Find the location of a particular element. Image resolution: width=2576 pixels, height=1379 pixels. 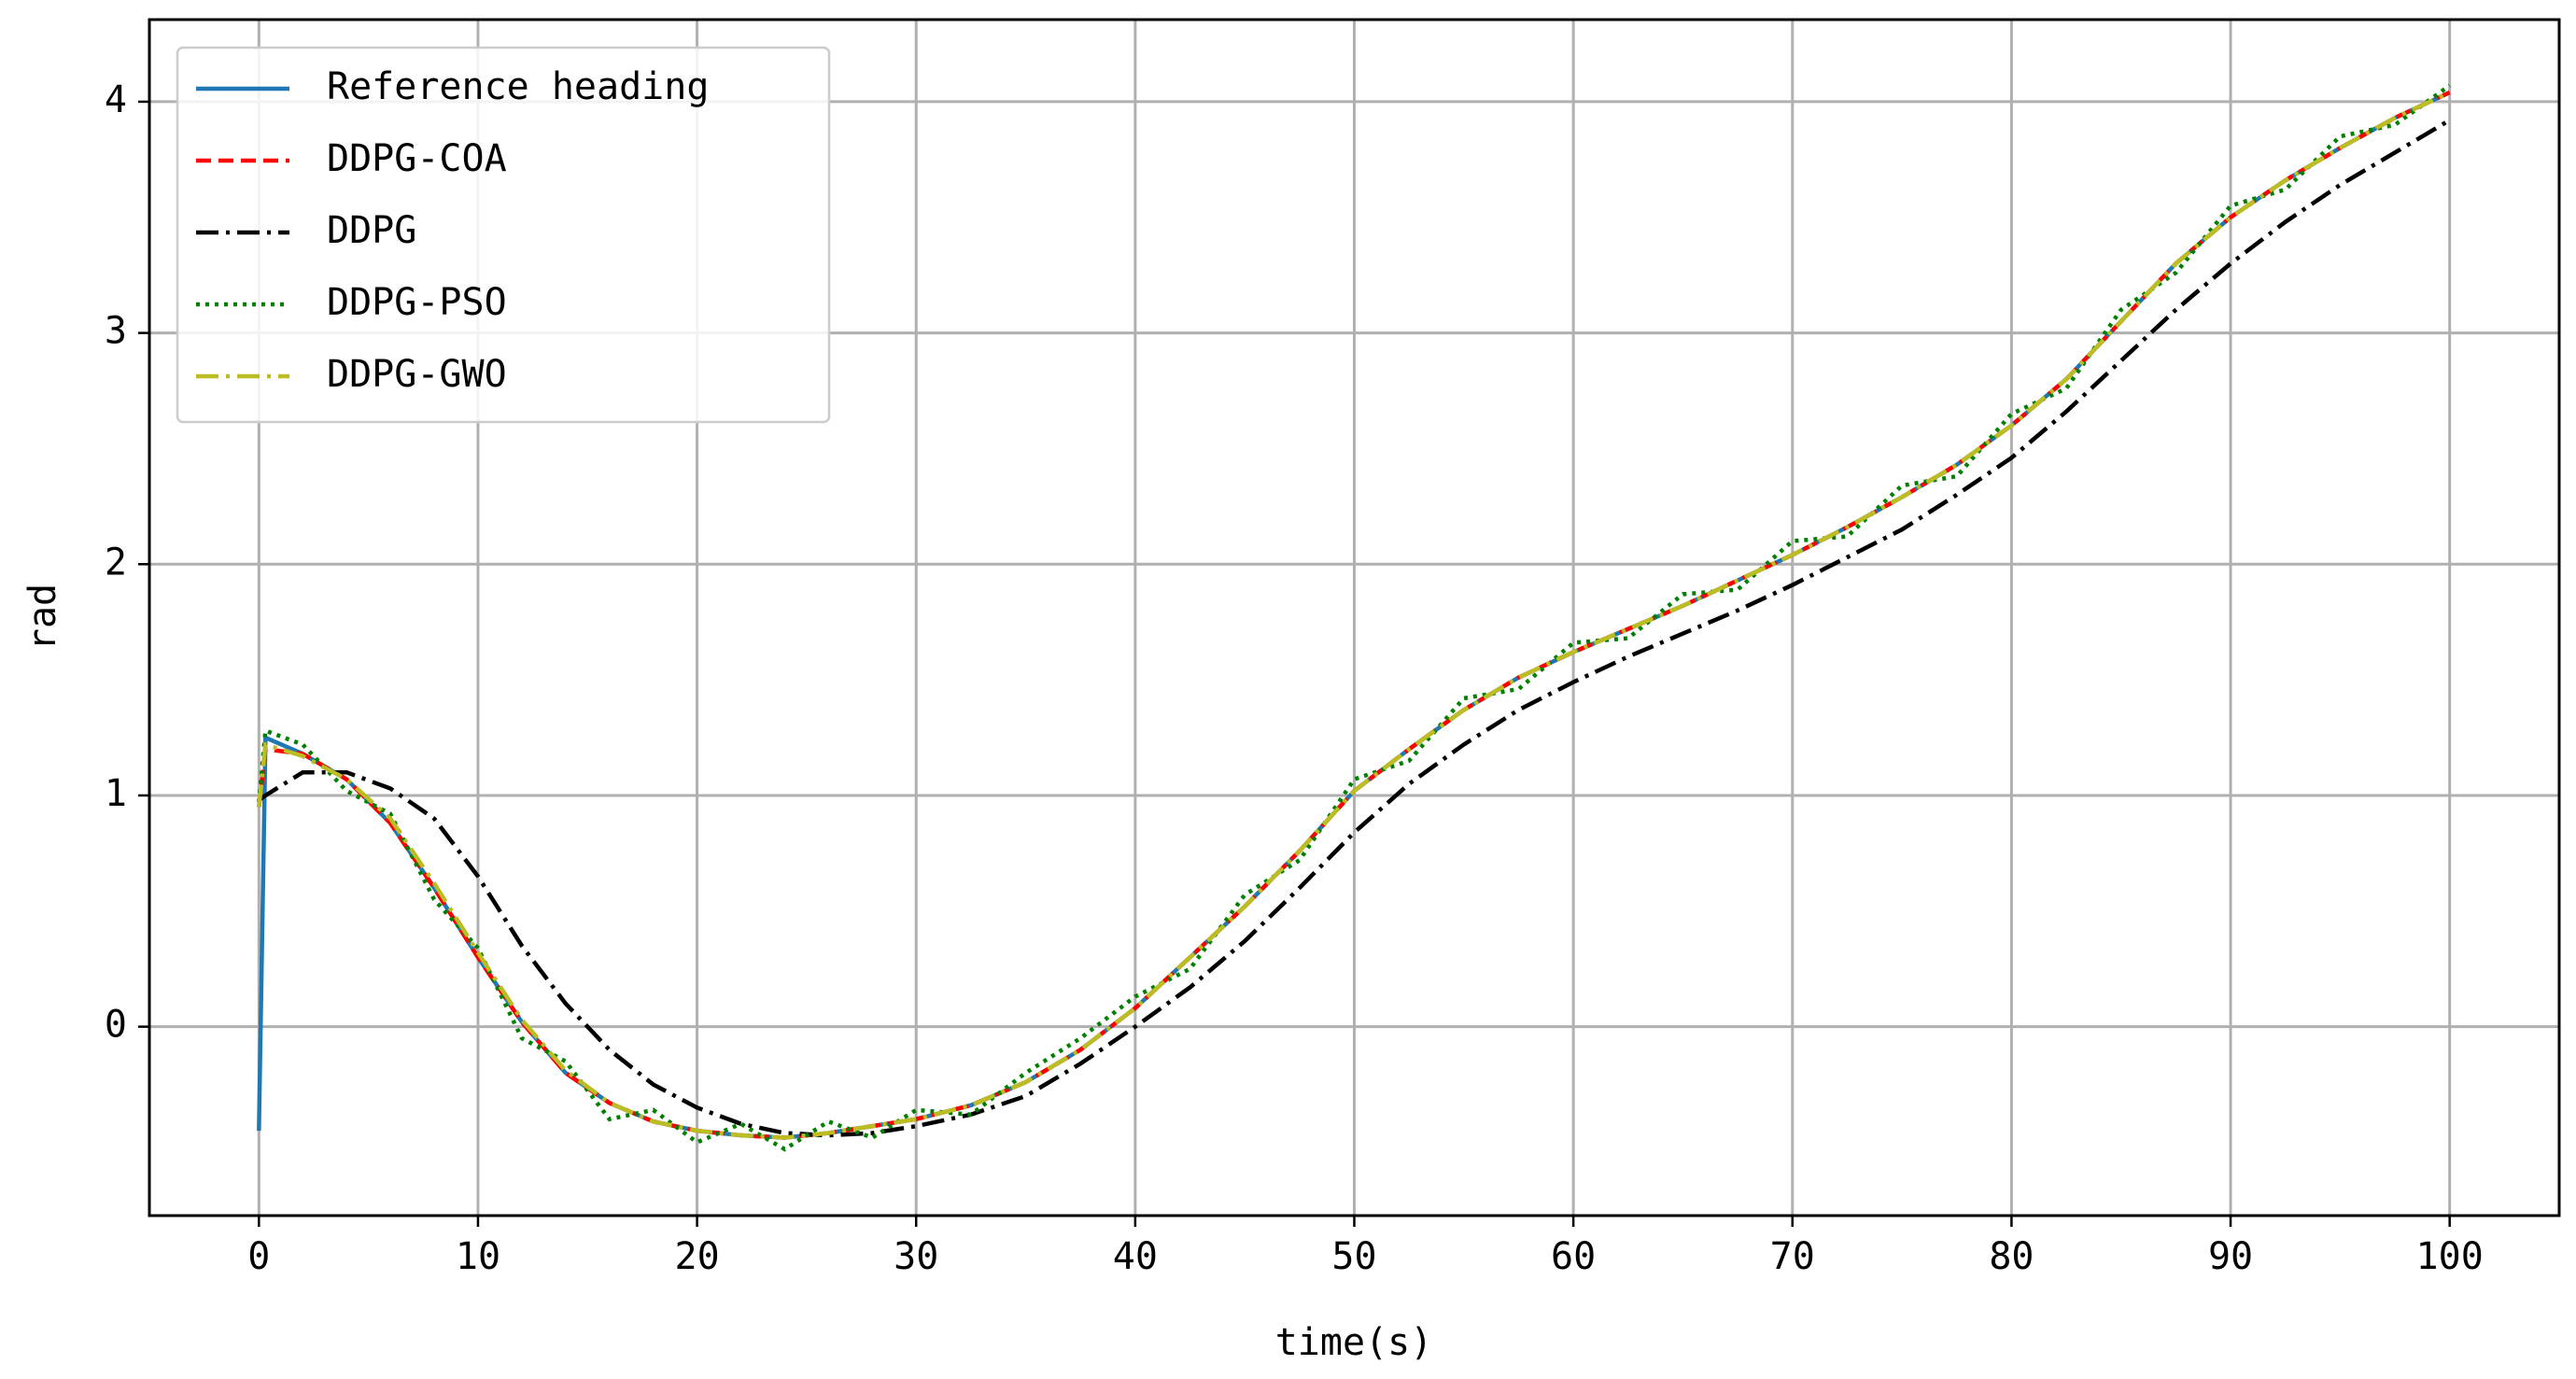

x-axis-label: time(s) is located at coordinates (1354, 1342).